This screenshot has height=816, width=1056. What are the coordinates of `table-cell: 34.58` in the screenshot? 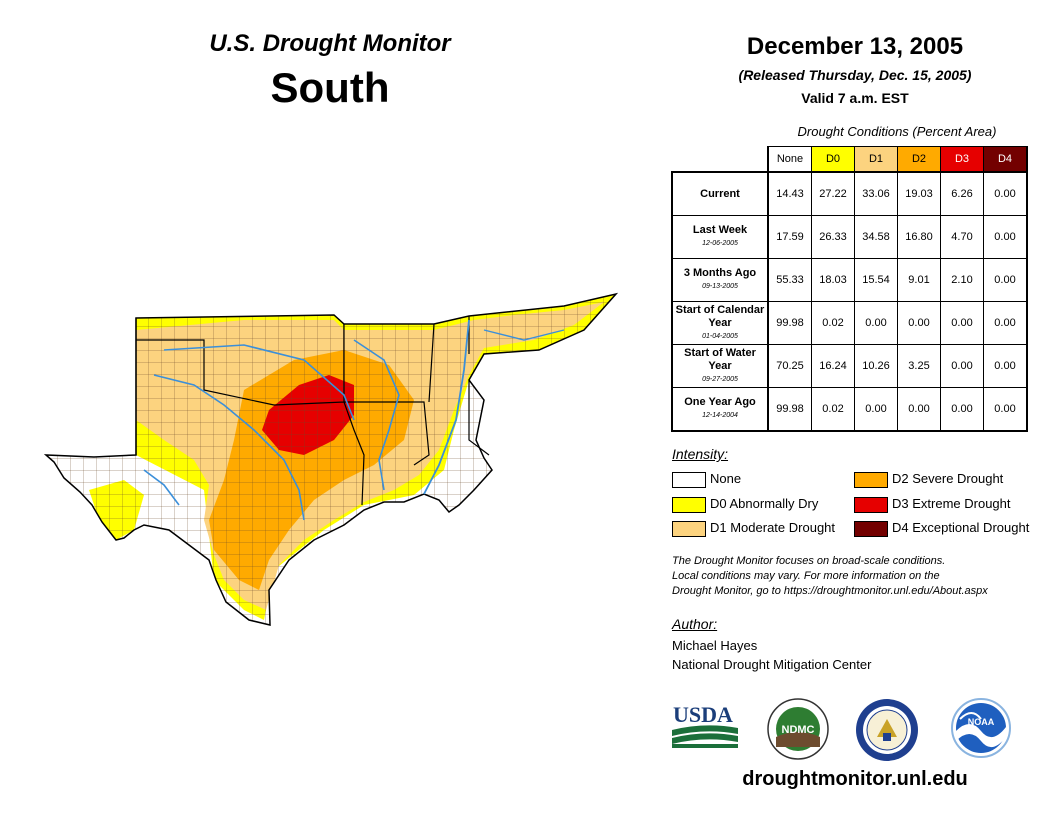 It's located at (876, 237).